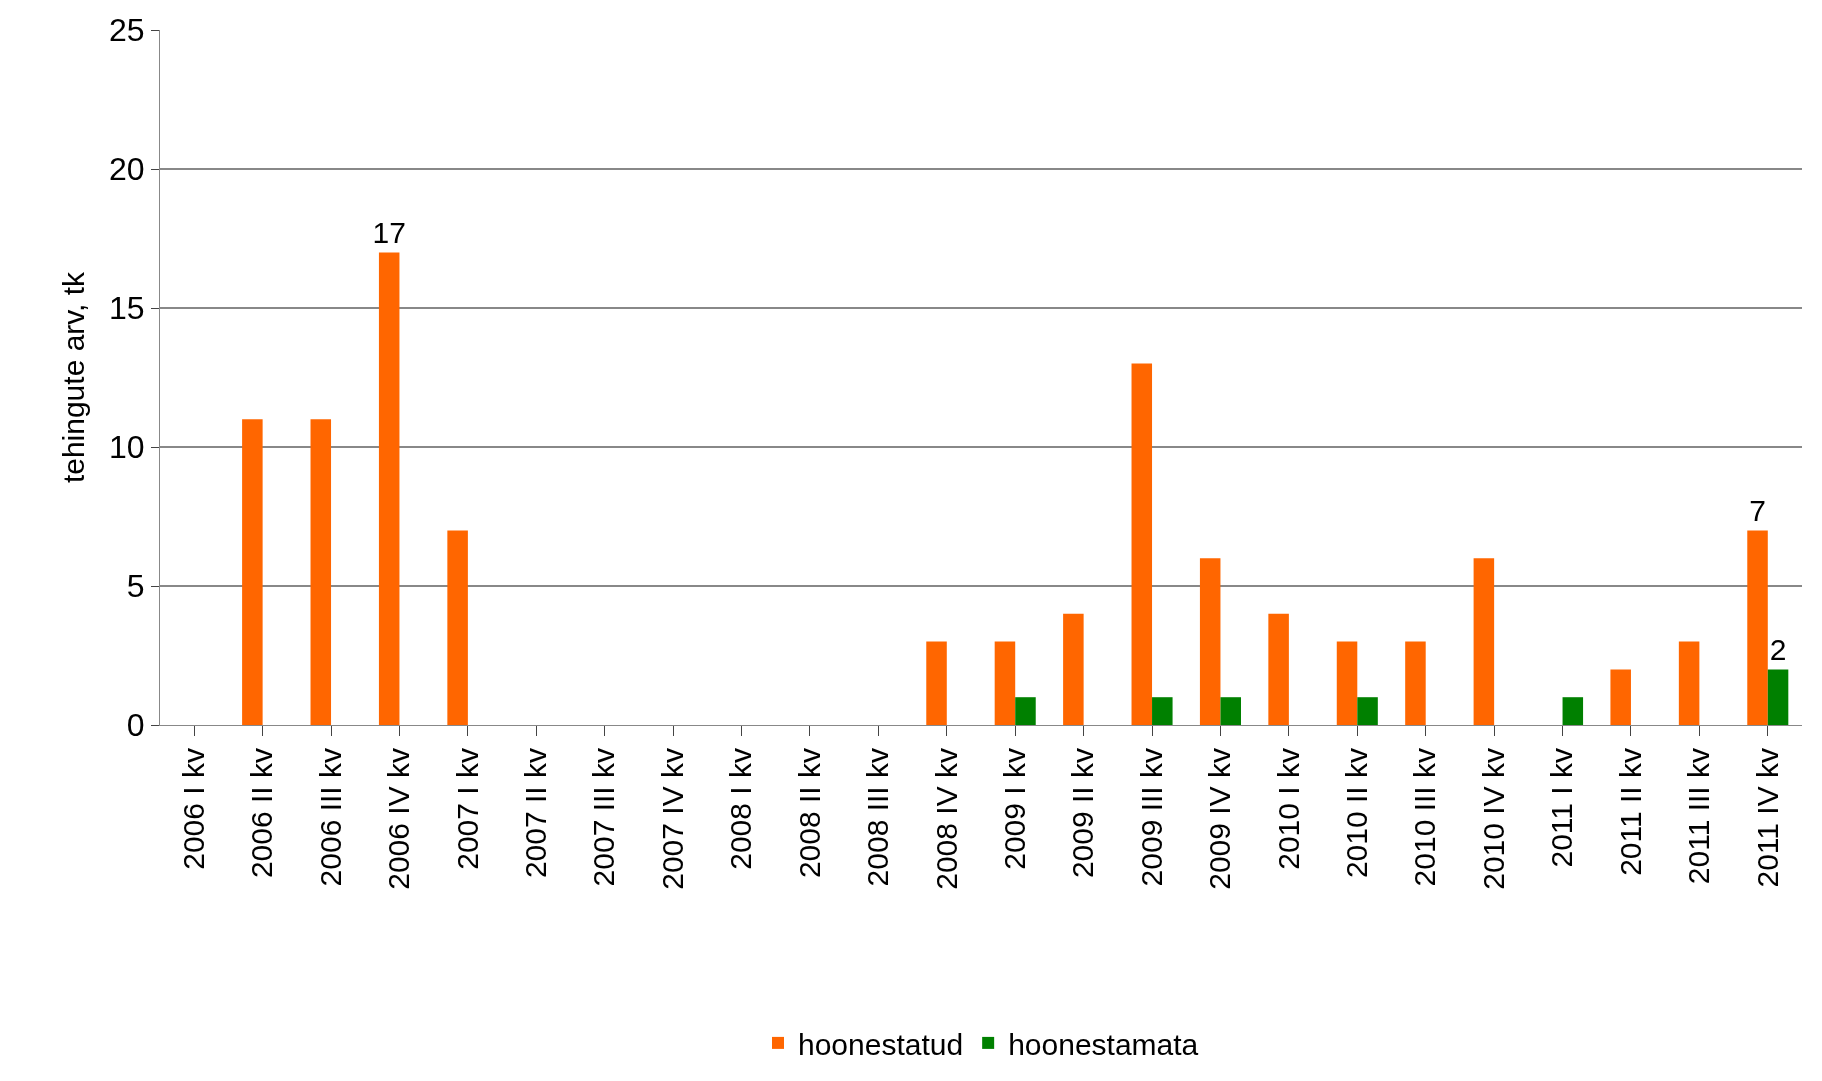 This screenshot has width=1822, height=1081. What do you see at coordinates (946, 819) in the screenshot?
I see `x-tick-label: 2008 IV kv` at bounding box center [946, 819].